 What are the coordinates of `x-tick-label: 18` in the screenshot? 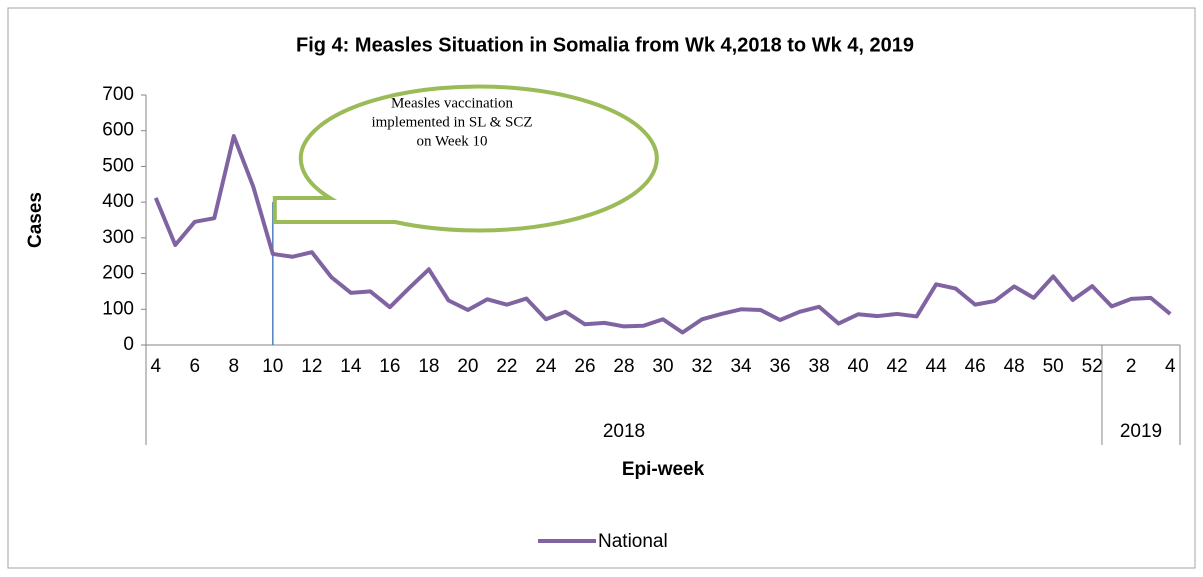 It's located at (428, 366).